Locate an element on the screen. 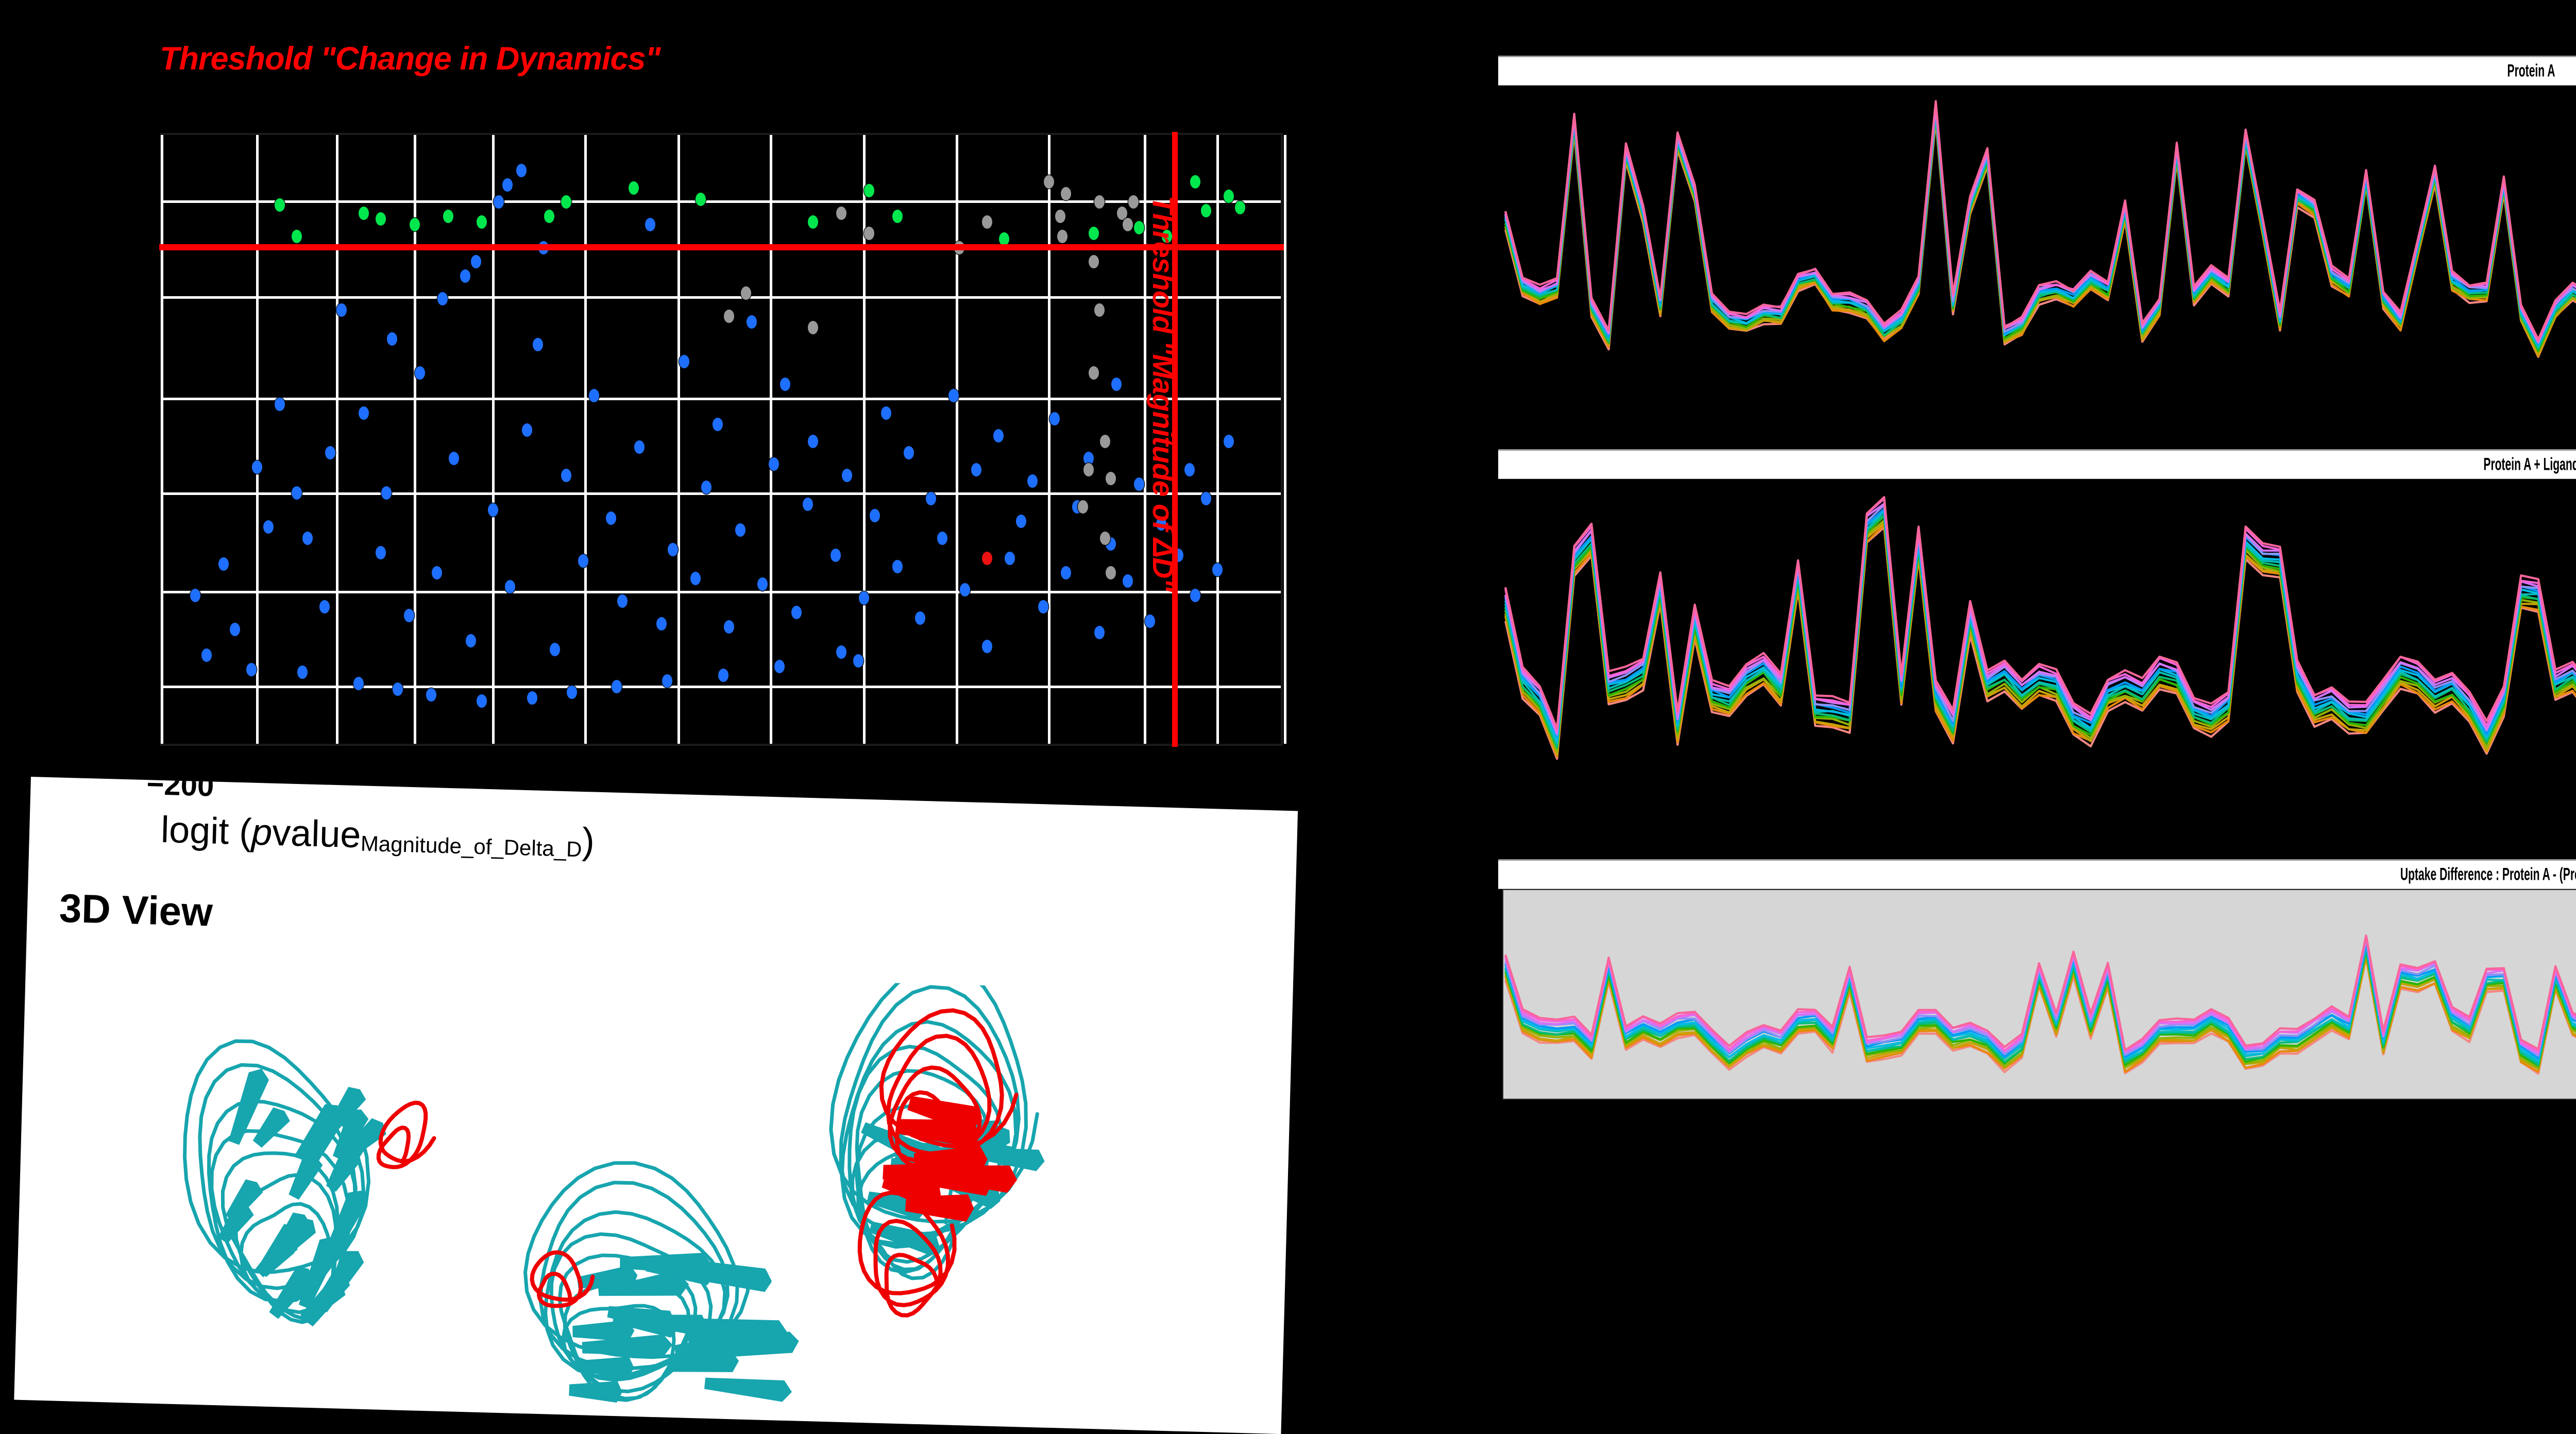 This screenshot has height=1434, width=2576. panel-protein-a: Protein A is located at coordinates (2037, 226).